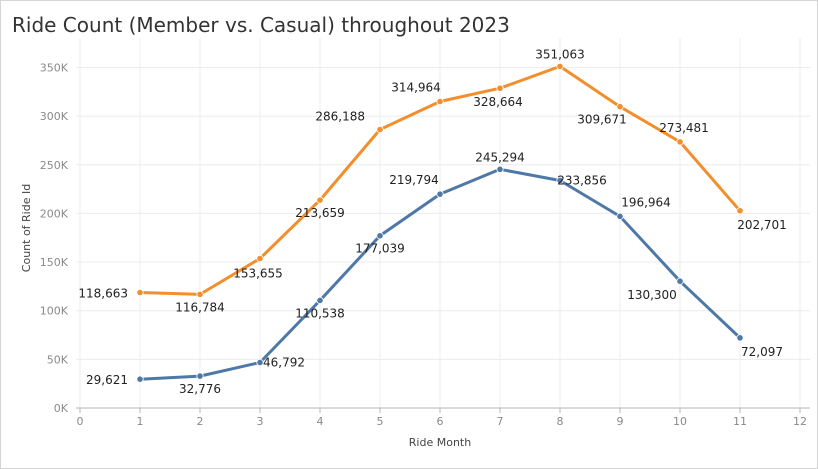 This screenshot has width=818, height=469. I want to click on data-label: 286,188, so click(340, 117).